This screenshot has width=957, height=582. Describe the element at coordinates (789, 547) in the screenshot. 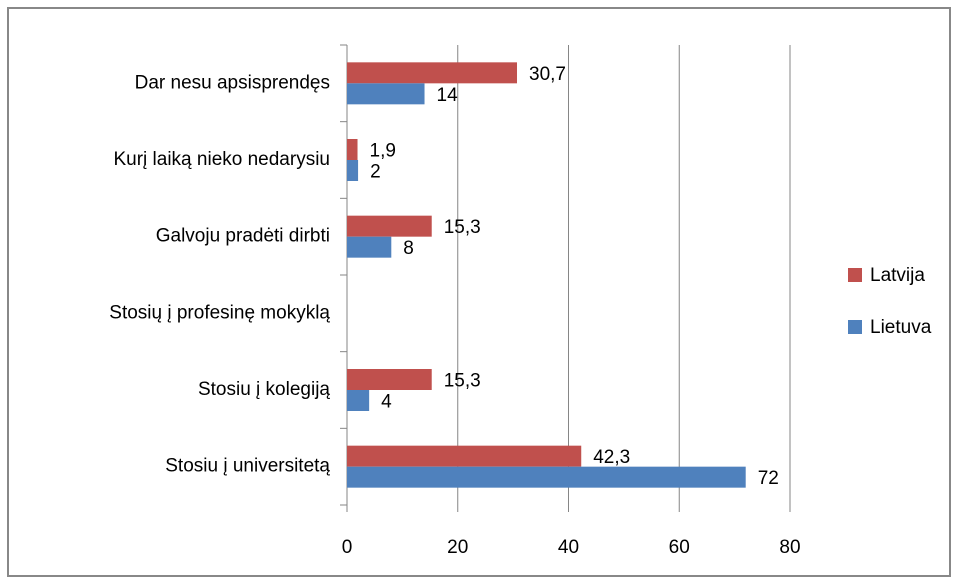

I see `x-tick-label: 80` at that location.